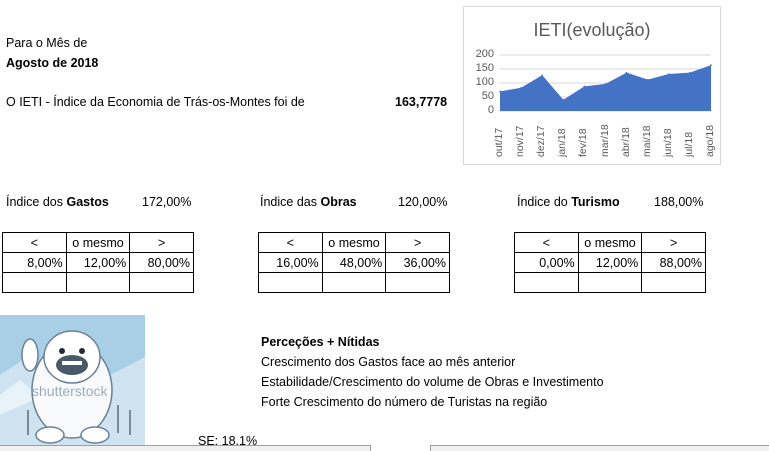 The height and width of the screenshot is (451, 769). What do you see at coordinates (70, 391) in the screenshot?
I see `watermark-text: shutterstock` at bounding box center [70, 391].